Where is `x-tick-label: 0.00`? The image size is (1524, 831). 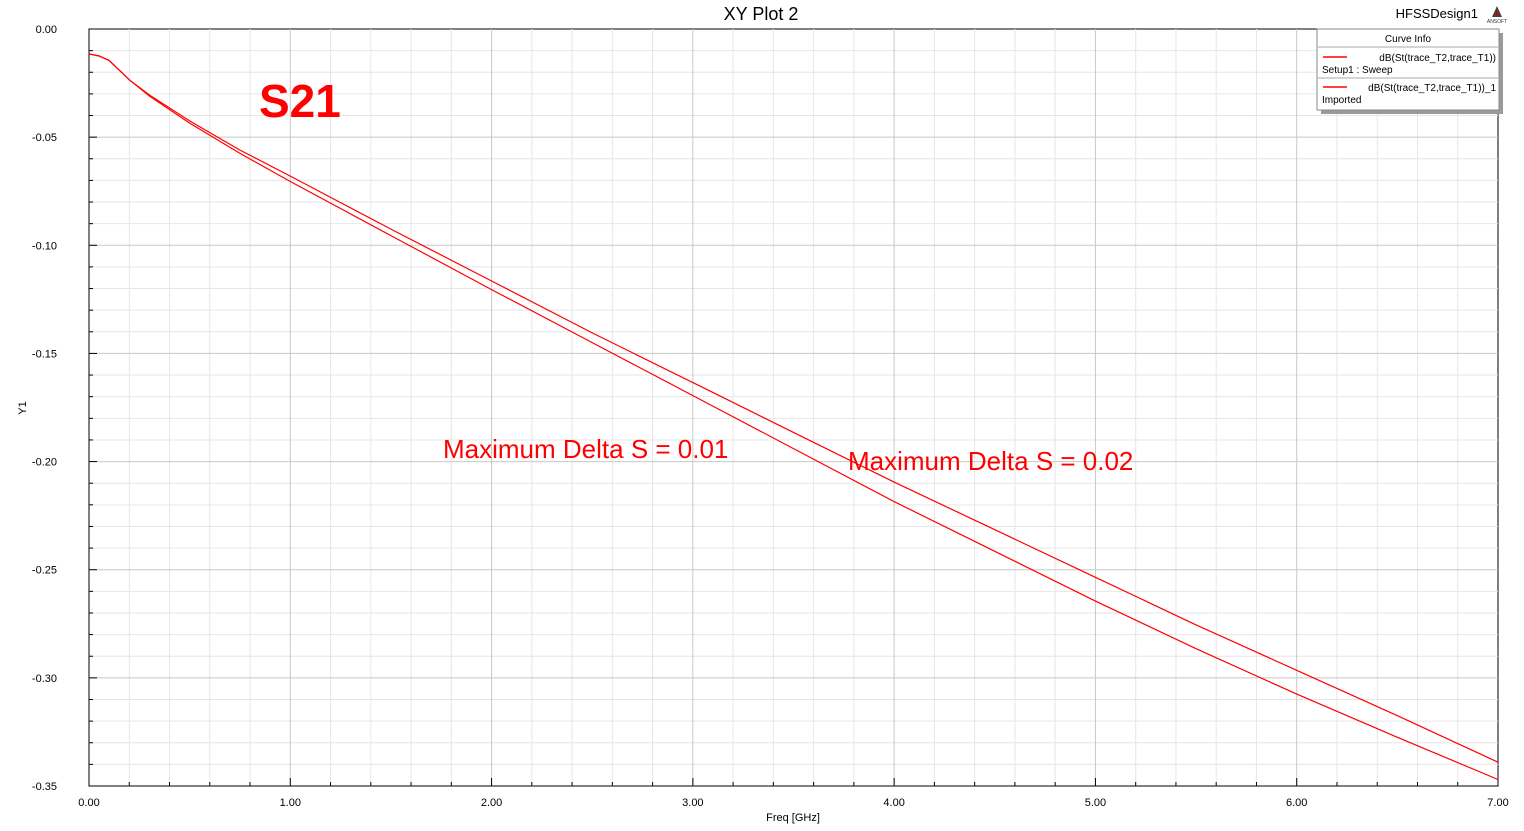 x-tick-label: 0.00 is located at coordinates (88, 803).